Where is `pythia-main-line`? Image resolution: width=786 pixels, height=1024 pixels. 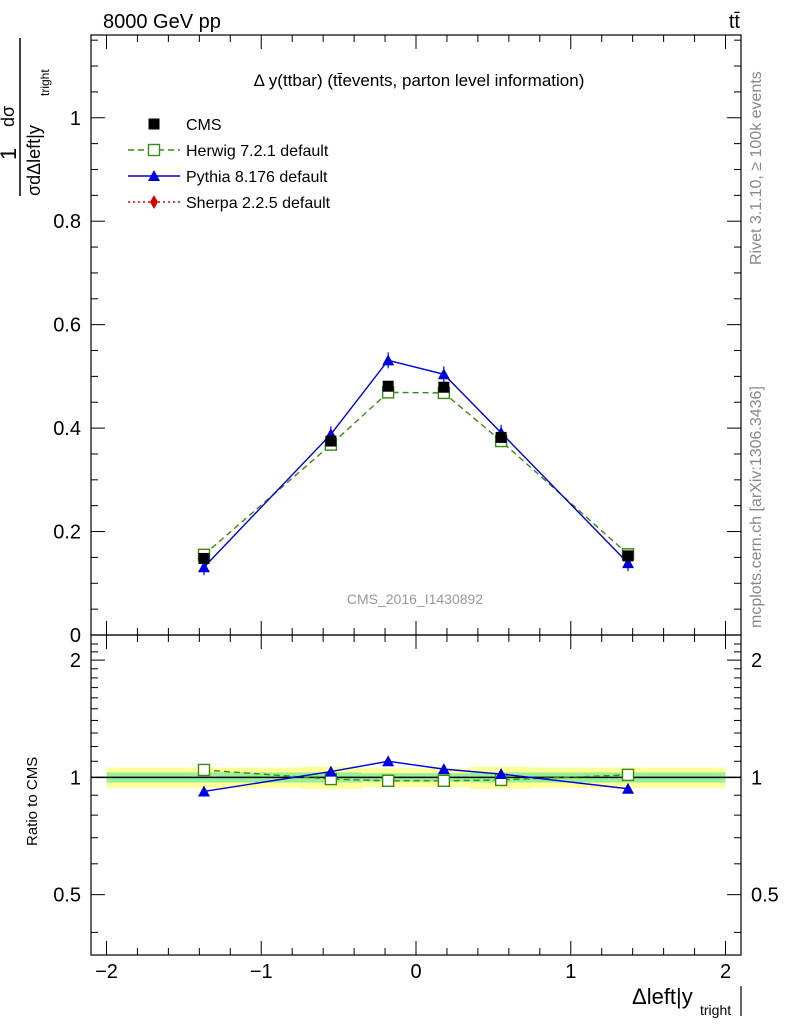
pythia-main-line is located at coordinates (416, 463).